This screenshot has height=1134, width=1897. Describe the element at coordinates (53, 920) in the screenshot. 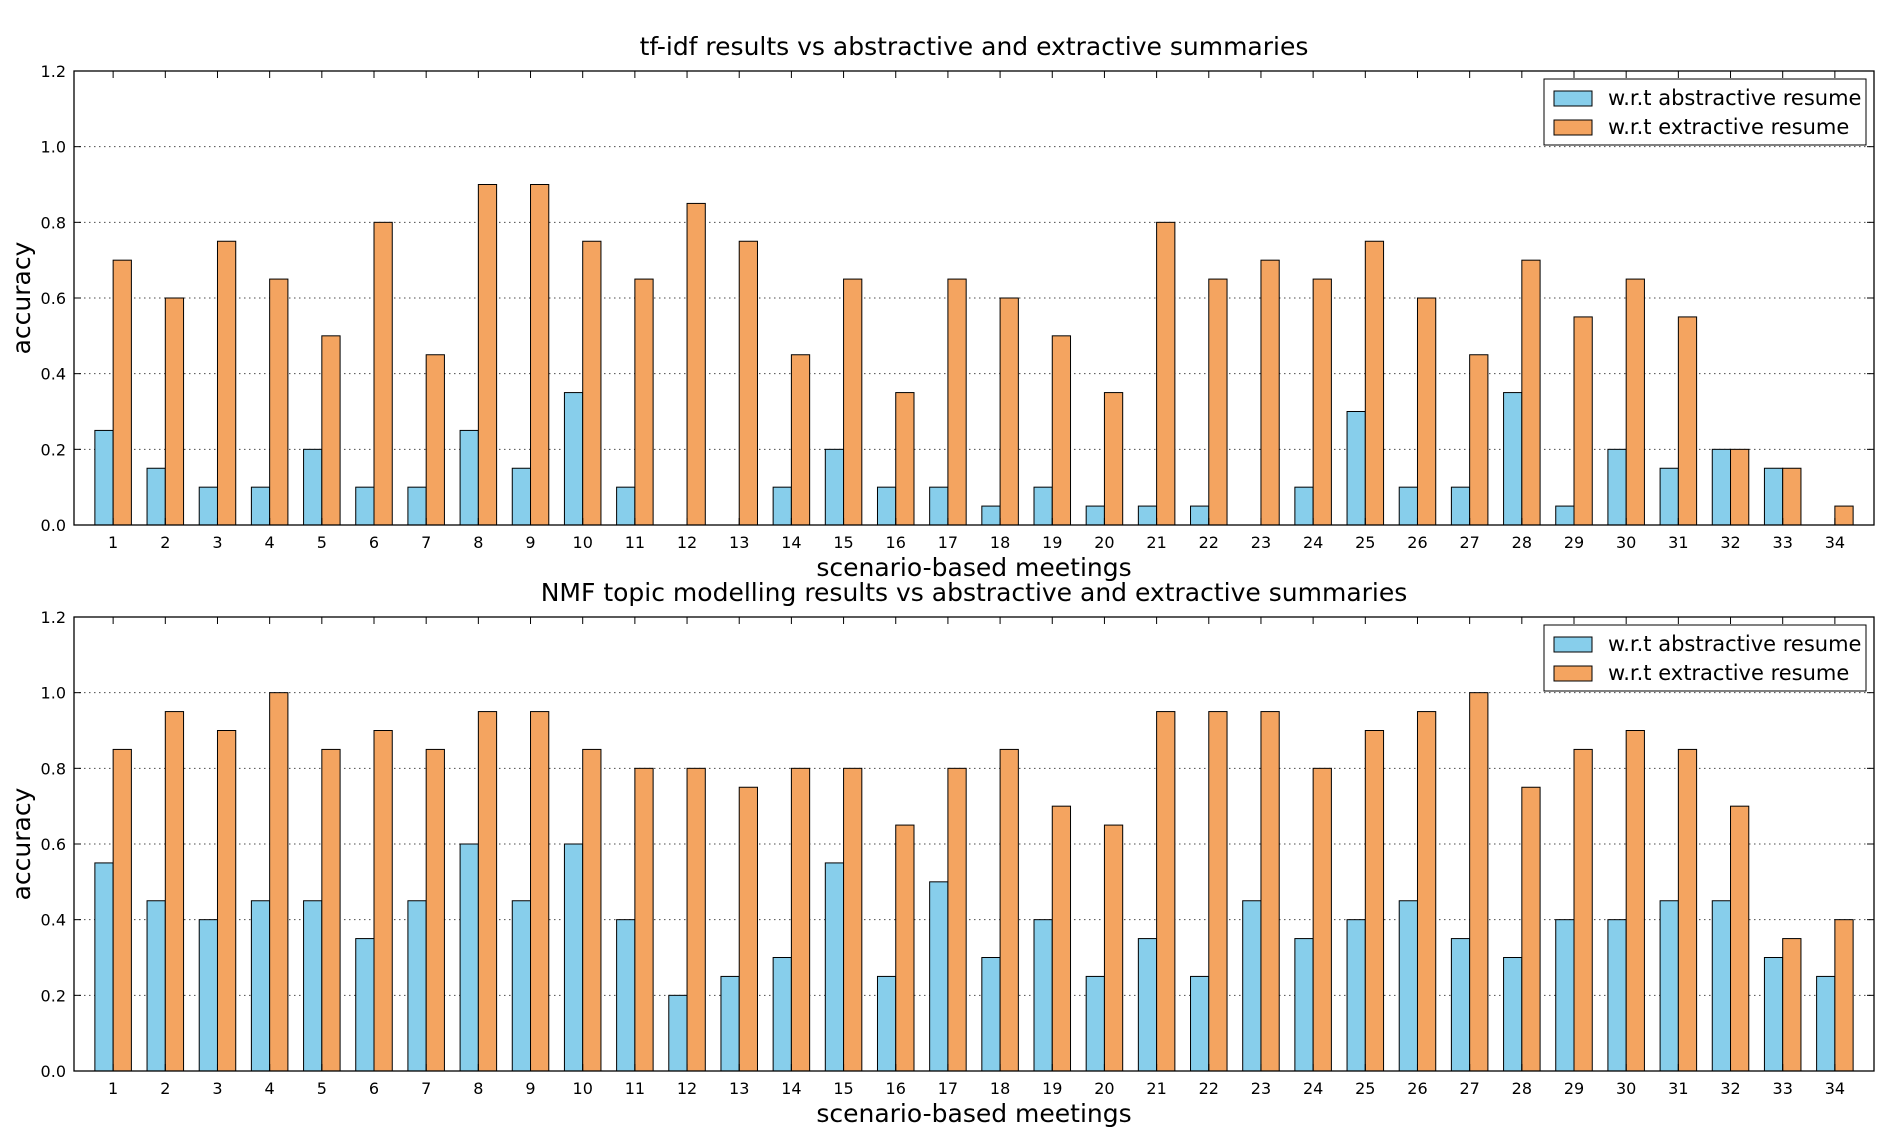

I see `y-tick-label: 0.4` at that location.